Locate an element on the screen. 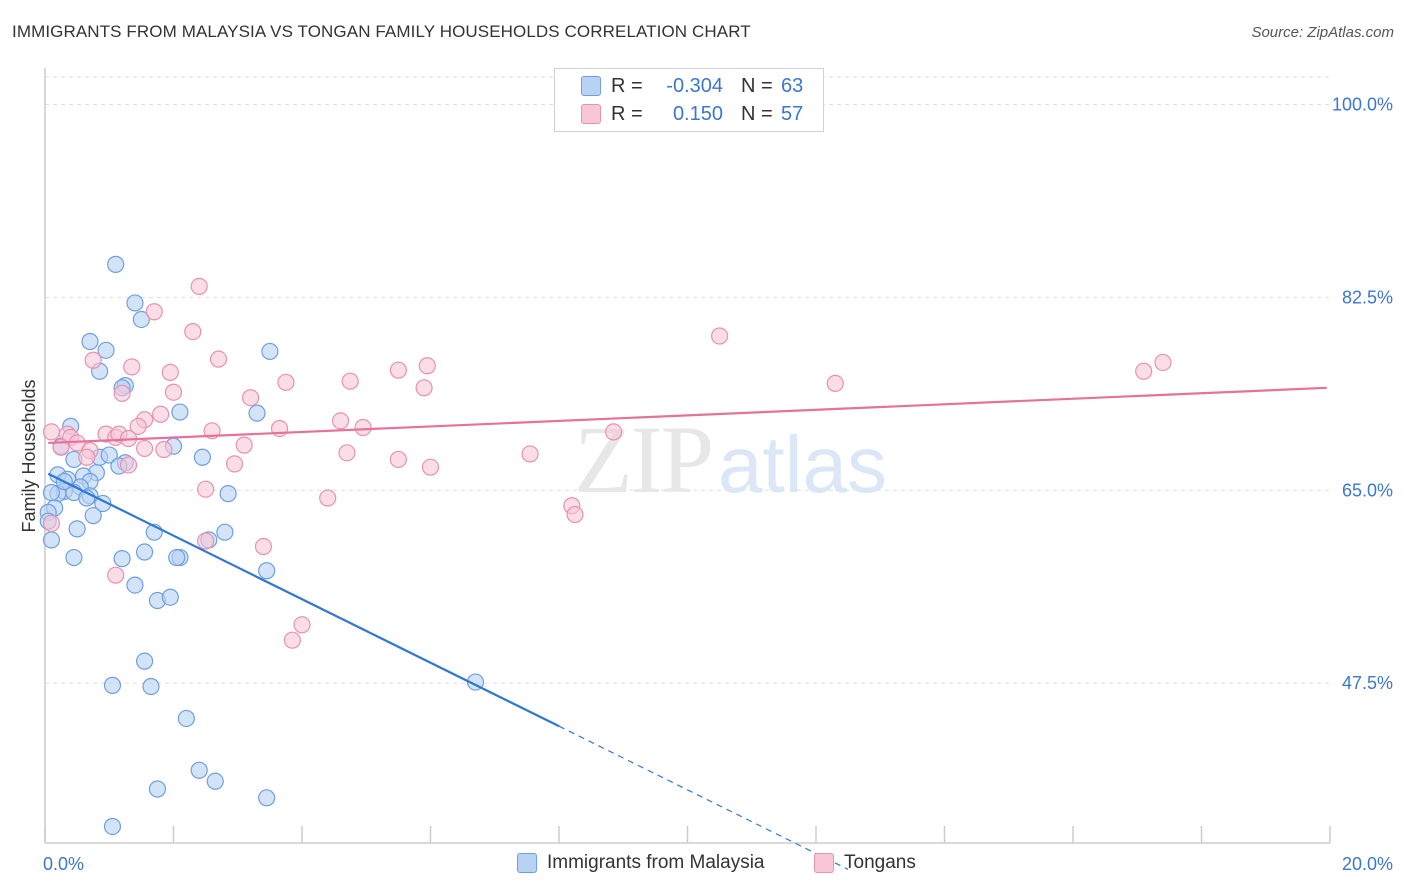 This screenshot has width=1406, height=892. correlation-legend: R = -0.304 N = 63 R = 0.150 N = 57 is located at coordinates (689, 100).